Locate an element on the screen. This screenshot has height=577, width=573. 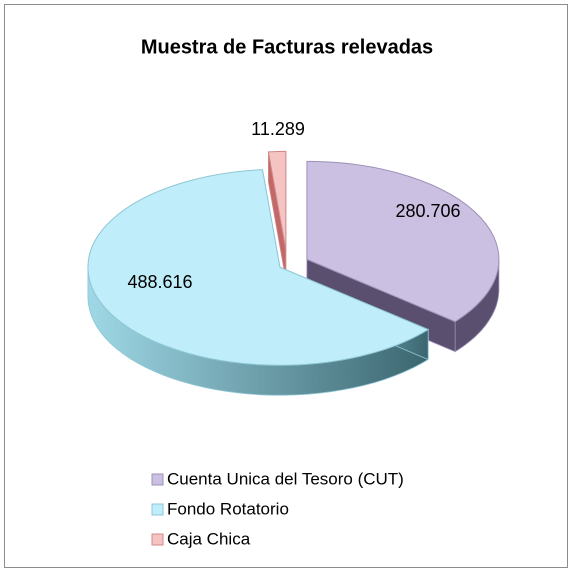
data-label: 11.289 is located at coordinates (278, 129).